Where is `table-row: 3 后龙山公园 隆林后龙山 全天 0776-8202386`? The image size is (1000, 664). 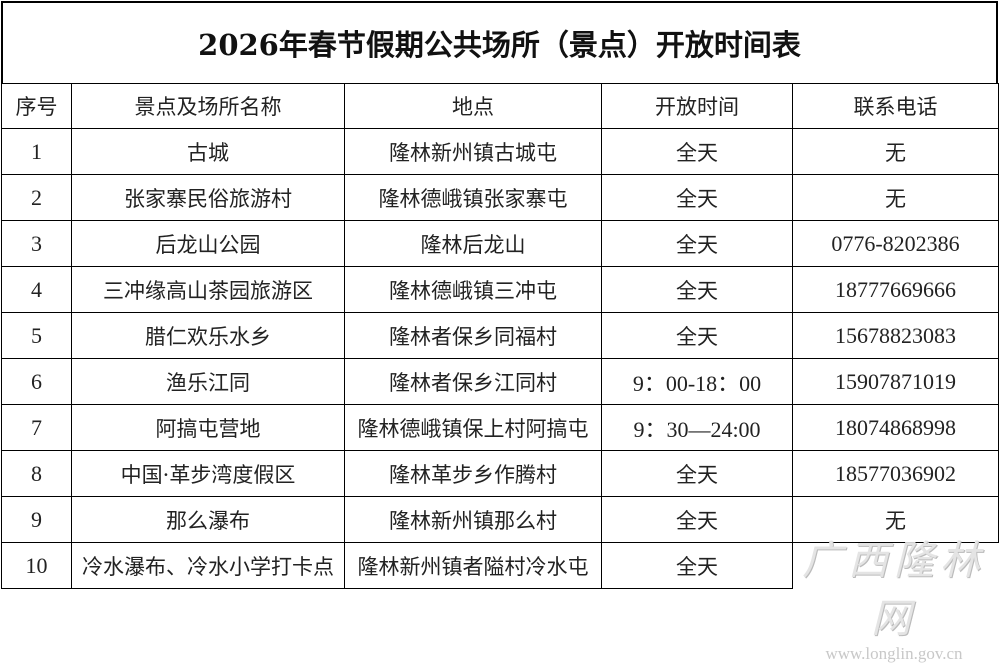 table-row: 3 后龙山公园 隆林后龙山 全天 0776-8202386 is located at coordinates (500, 243).